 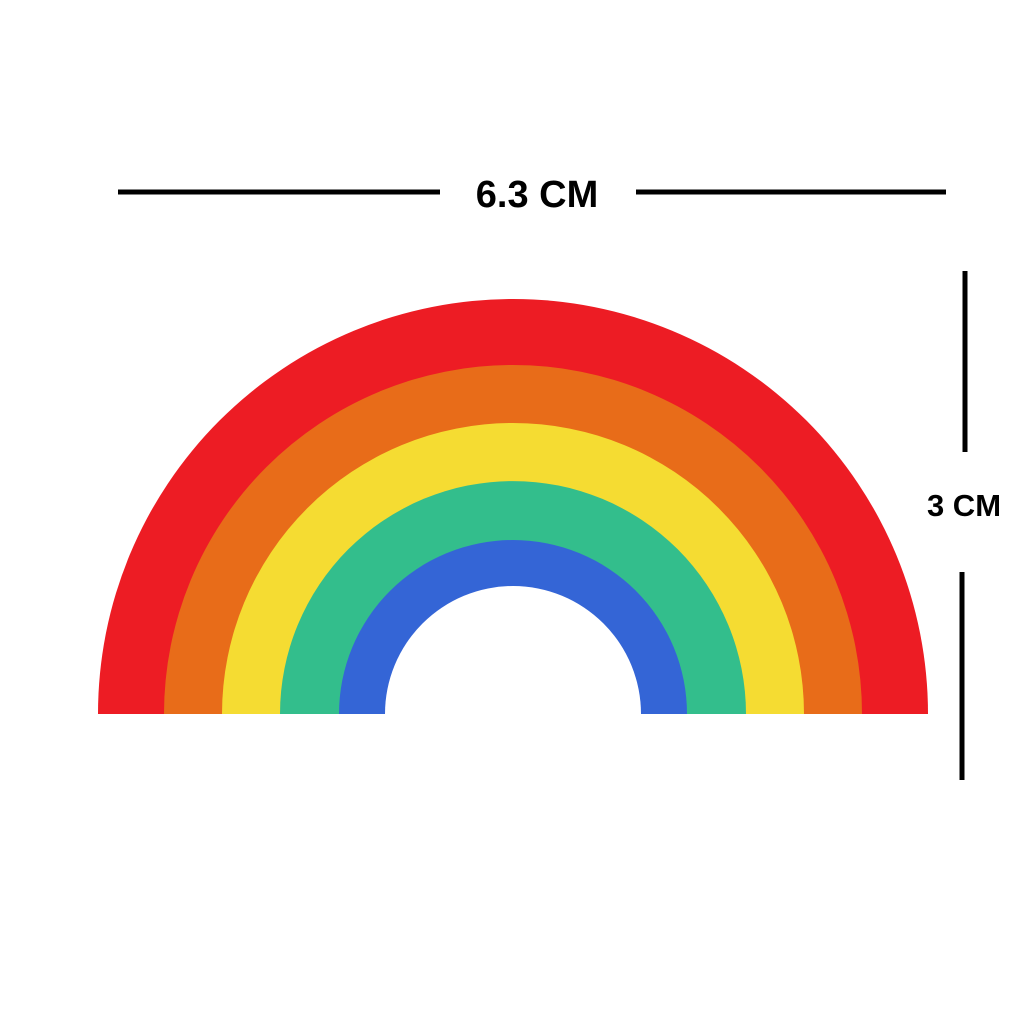 What do you see at coordinates (964, 505) in the screenshot?
I see `height-dimension-label: 3 CM` at bounding box center [964, 505].